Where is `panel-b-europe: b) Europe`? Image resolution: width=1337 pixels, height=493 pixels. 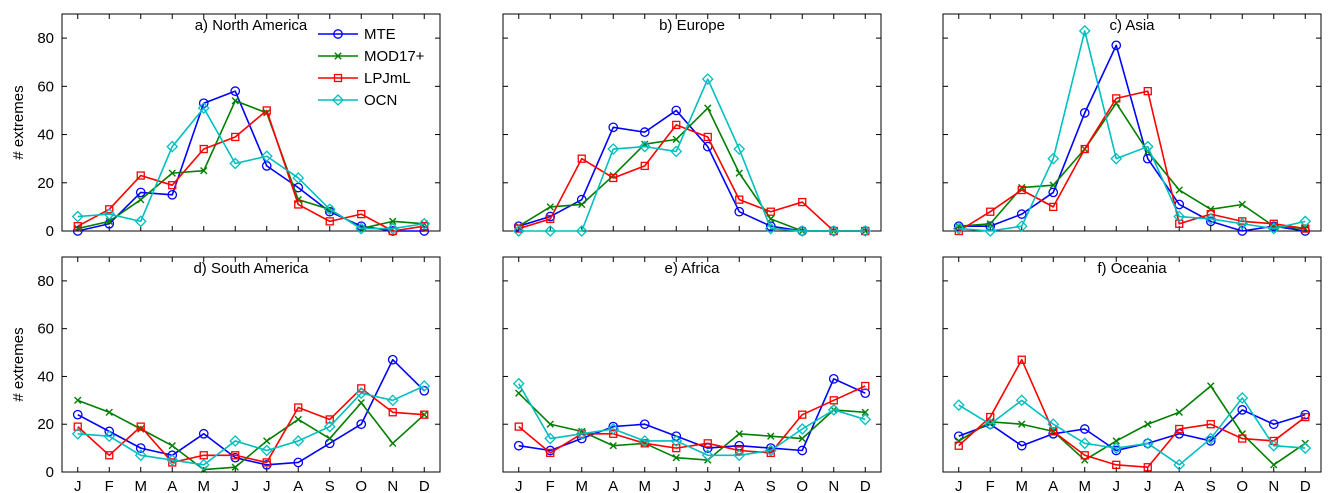
panel-b-europe: b) Europe is located at coordinates (692, 125).